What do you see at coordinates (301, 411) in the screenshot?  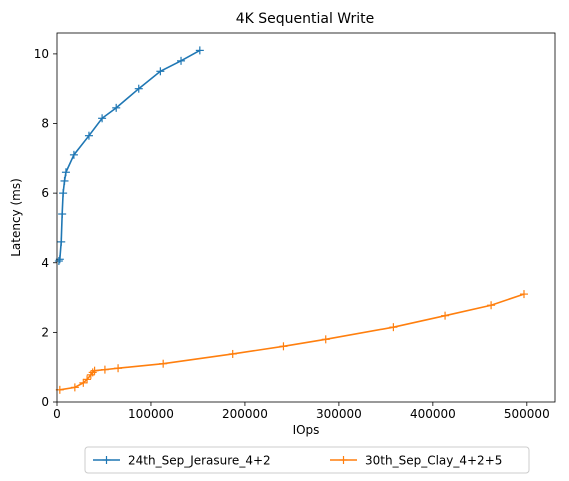 I see `x-axis: 0 100000 200000 300000 400000 500000` at bounding box center [301, 411].